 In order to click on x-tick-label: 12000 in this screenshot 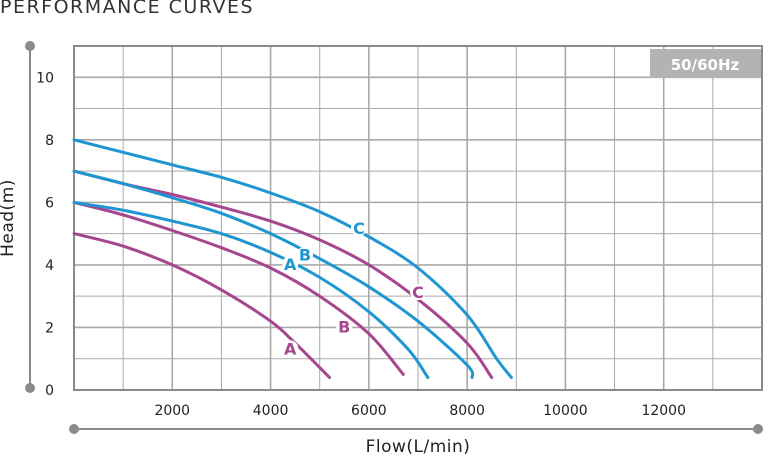, I will do `click(663, 411)`.